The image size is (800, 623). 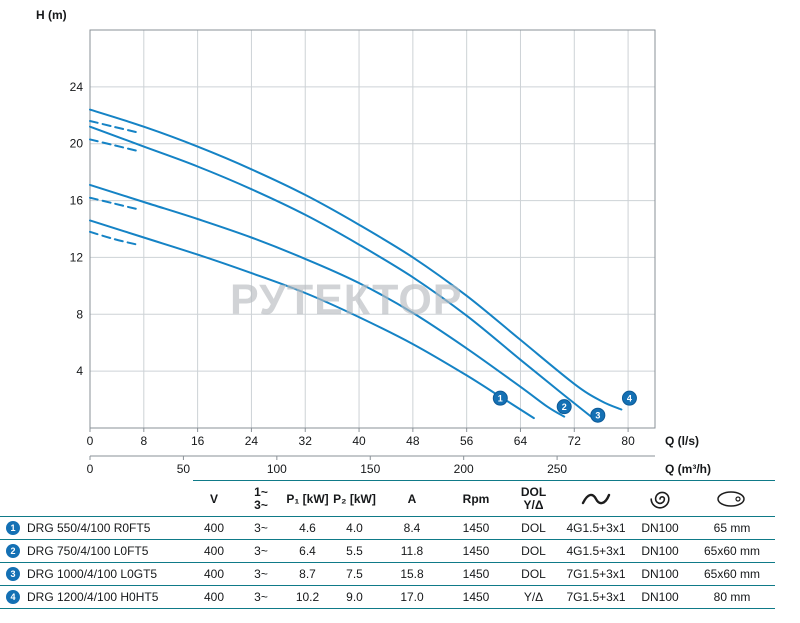 I want to click on star-delta-label: Y/Δ, so click(x=533, y=504).